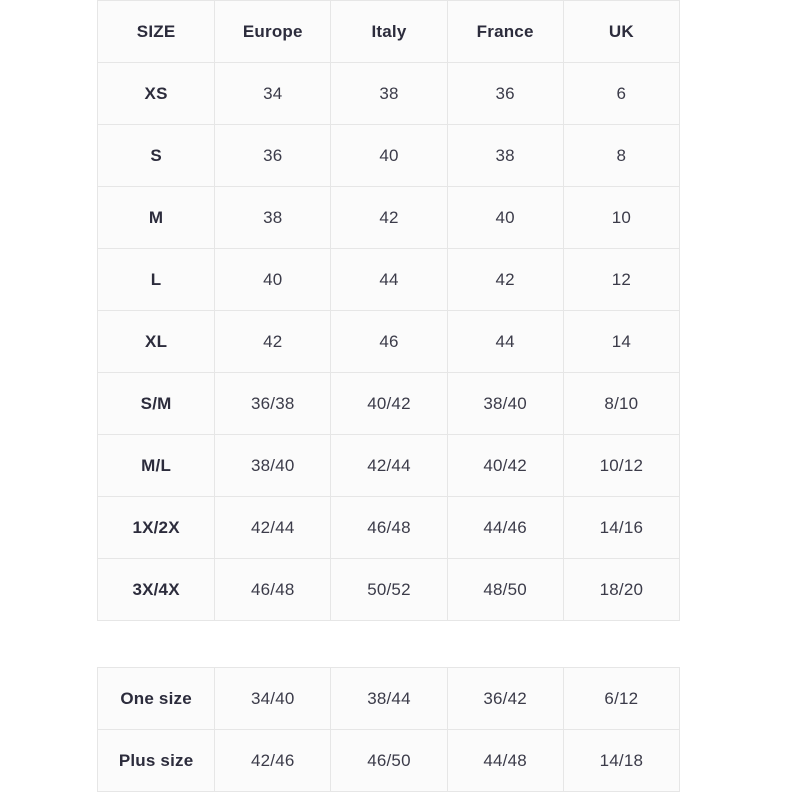 The width and height of the screenshot is (800, 800). I want to click on table-row: XL 42 46 44 14, so click(388, 341).